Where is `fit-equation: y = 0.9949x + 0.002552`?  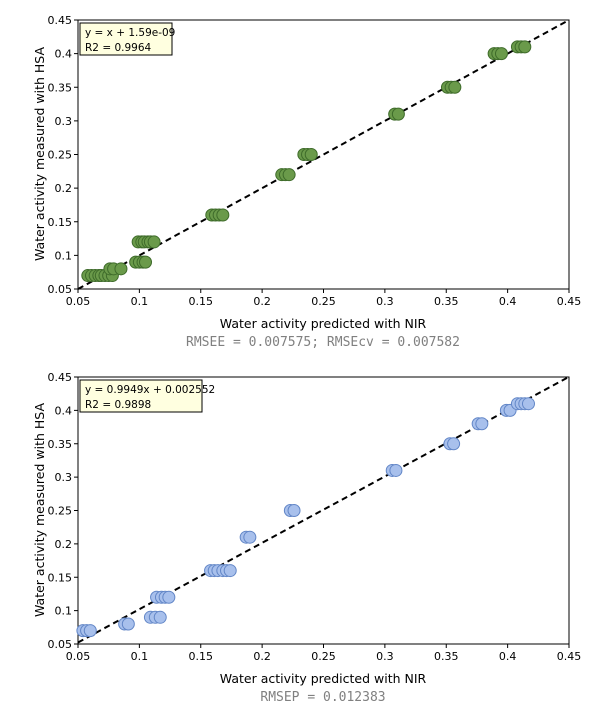 fit-equation: y = 0.9949x + 0.002552 is located at coordinates (150, 390).